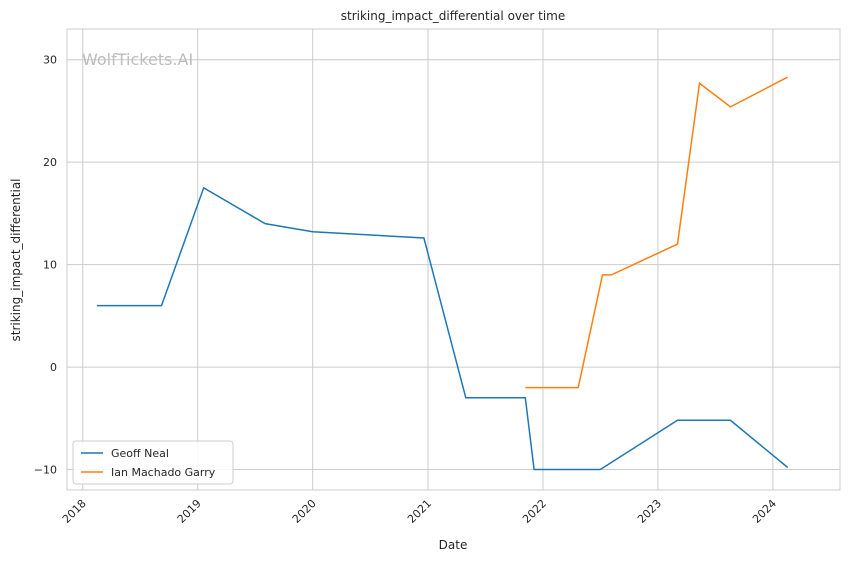 The height and width of the screenshot is (565, 850). I want to click on watermark-text: WolfTickets.AI, so click(137, 59).